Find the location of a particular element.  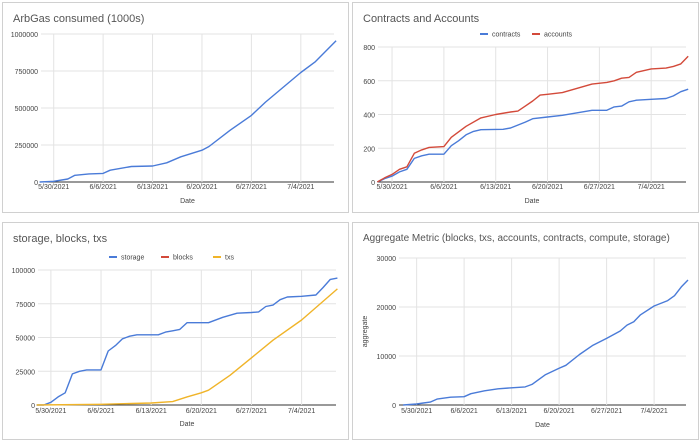

y-tick-label: 200 is located at coordinates (369, 149).